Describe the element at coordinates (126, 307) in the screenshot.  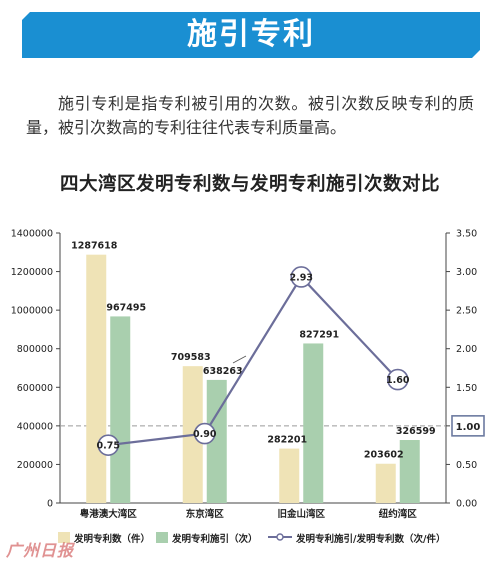
I see `bar-label-citation-count: 967495` at that location.